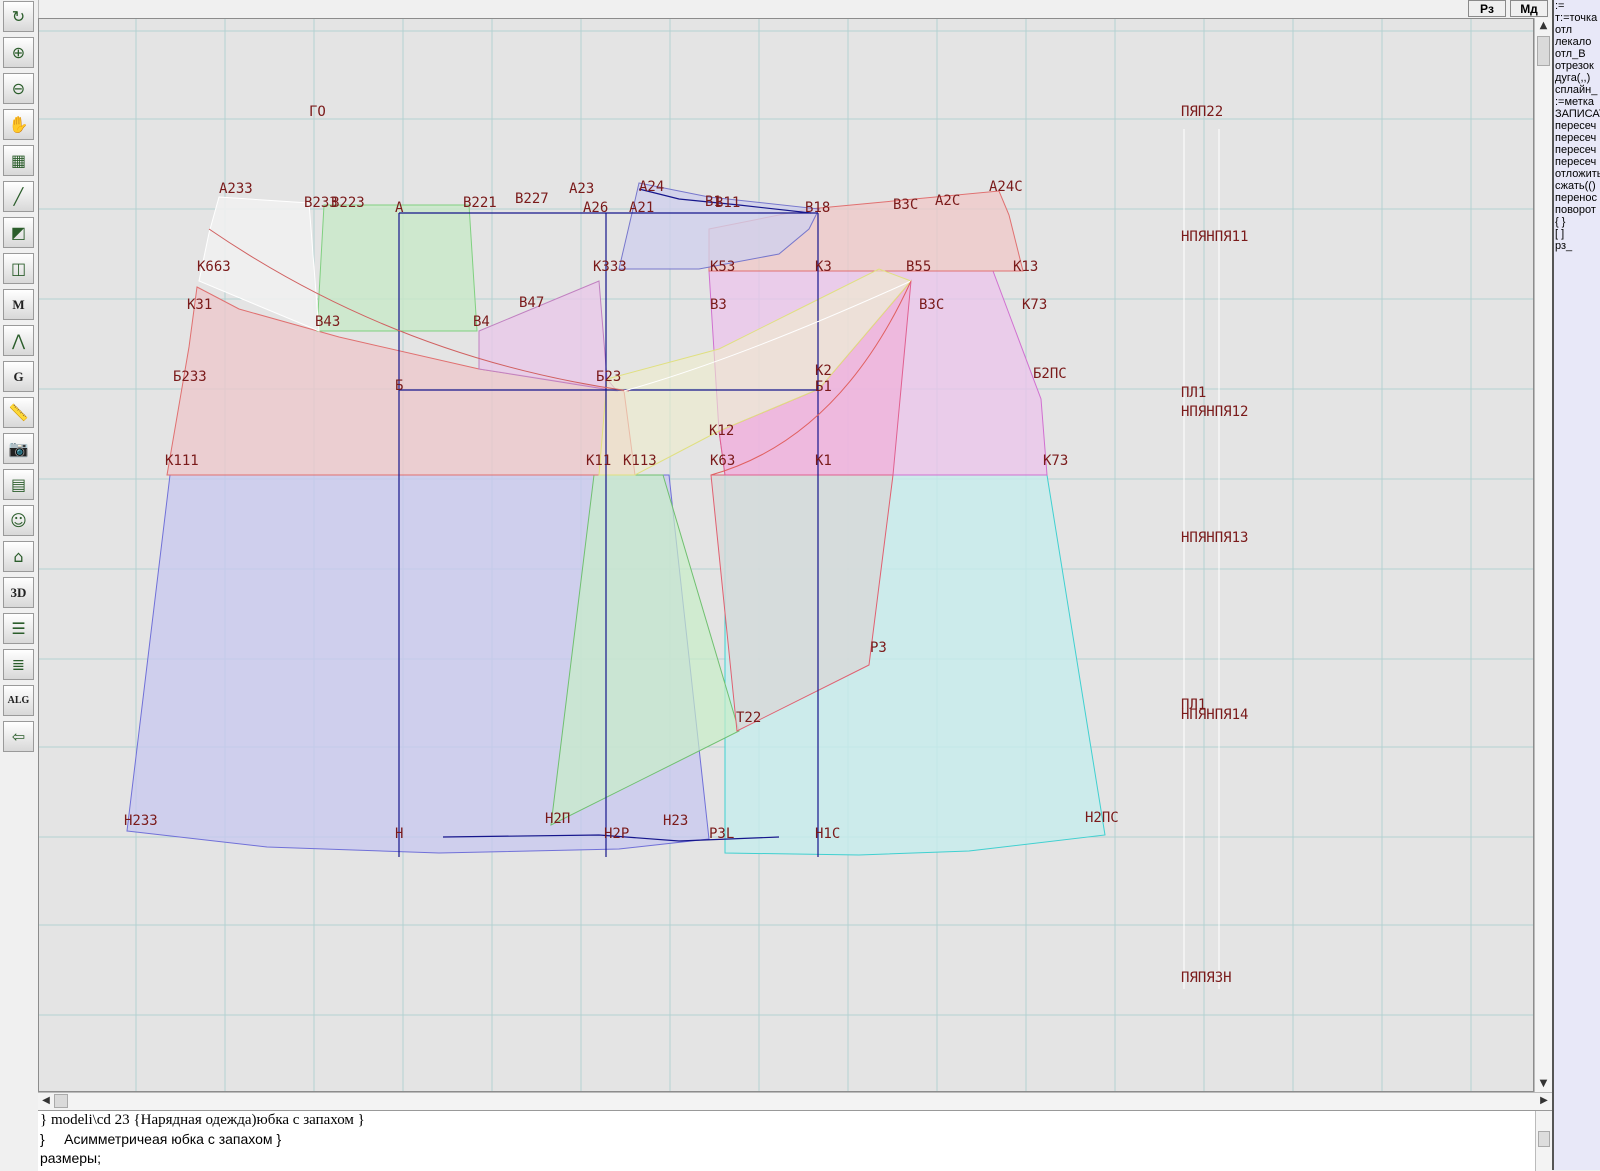  I want to click on scroll-right-icon: ▶, so click(1544, 1100).